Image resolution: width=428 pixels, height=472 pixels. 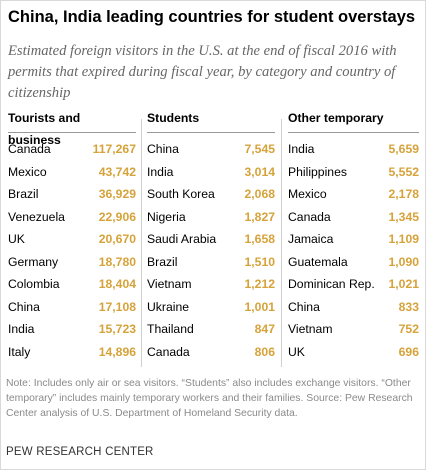 What do you see at coordinates (117, 194) in the screenshot?
I see `value-label: 36,929` at bounding box center [117, 194].